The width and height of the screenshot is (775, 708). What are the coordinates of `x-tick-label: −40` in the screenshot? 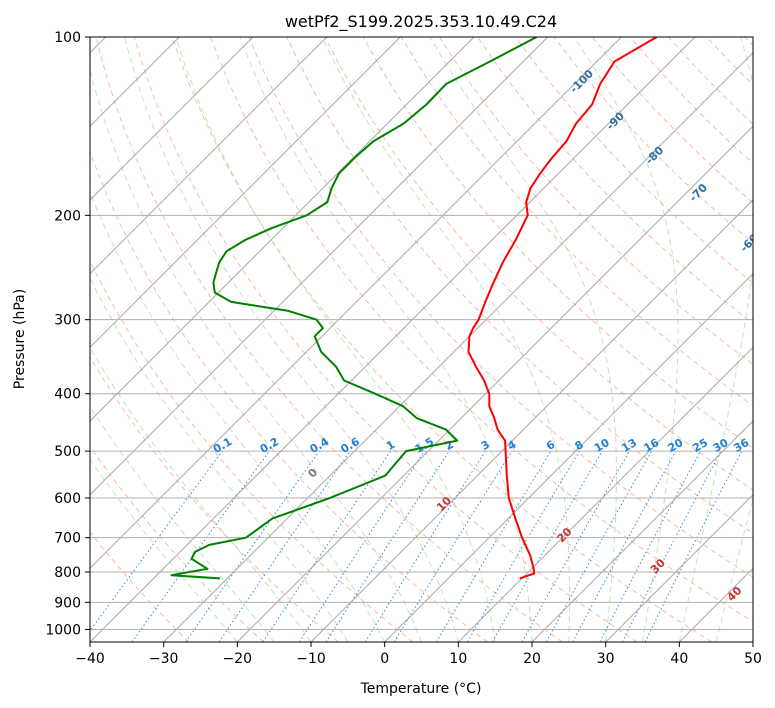 It's located at (90, 659).